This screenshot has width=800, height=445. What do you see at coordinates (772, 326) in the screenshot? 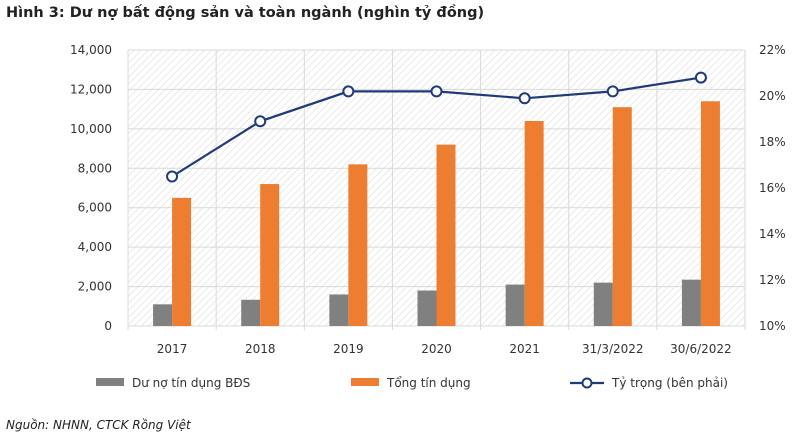
I see `y2-tick-label: 10%` at bounding box center [772, 326].